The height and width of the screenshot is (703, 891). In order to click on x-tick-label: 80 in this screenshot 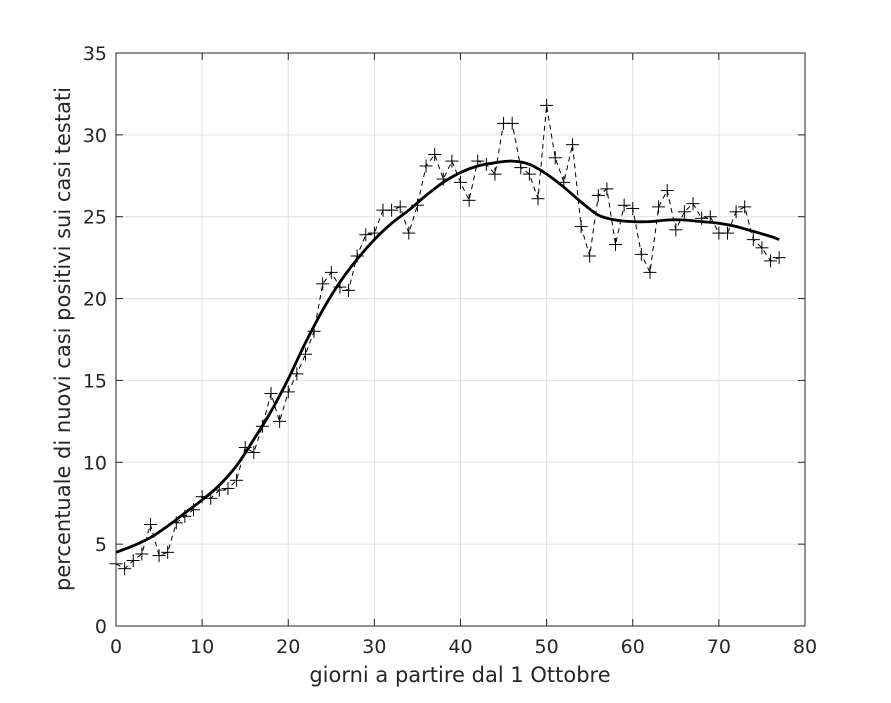, I will do `click(805, 647)`.